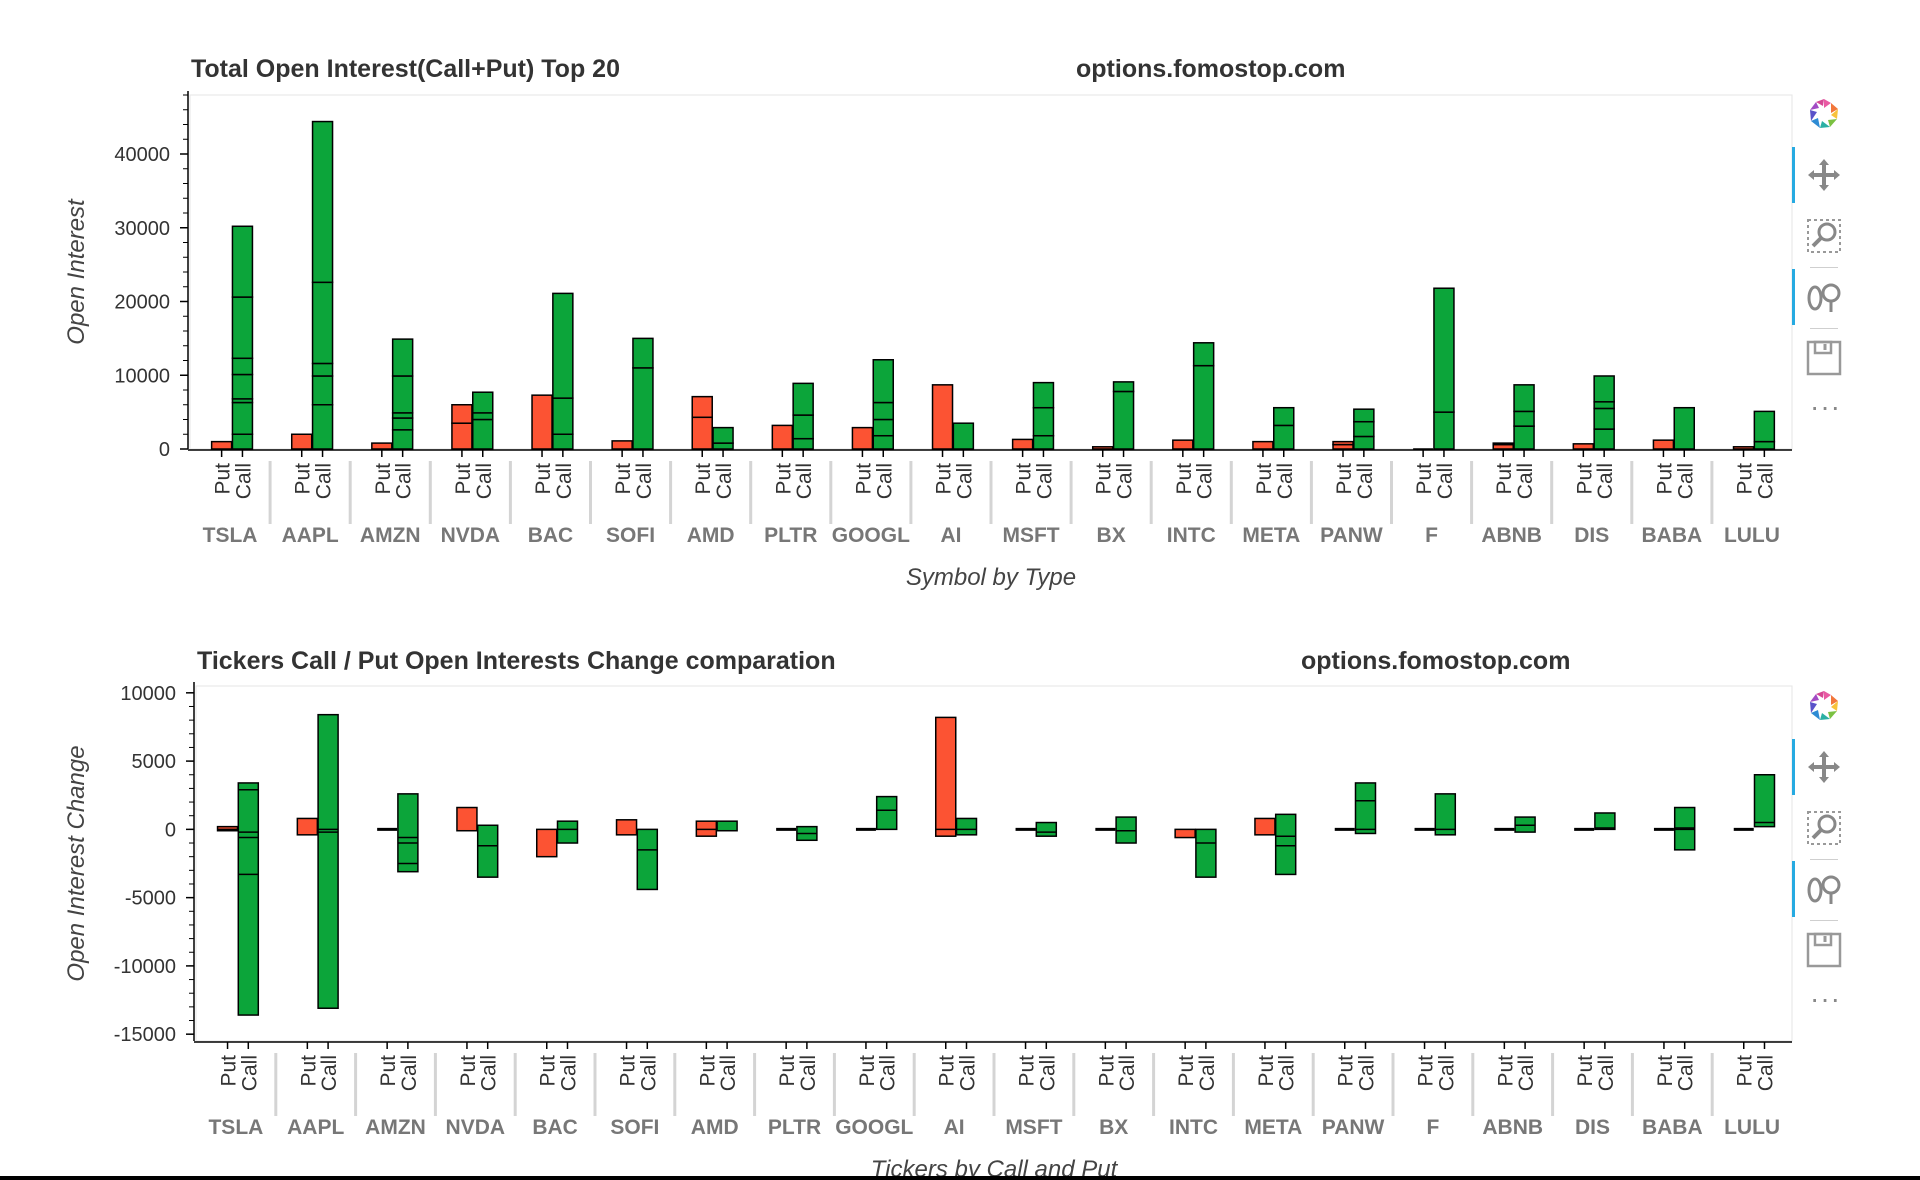 This screenshot has width=1920, height=1180. Describe the element at coordinates (1030, 535) in the screenshot. I see `x-category-label: MSFT` at that location.